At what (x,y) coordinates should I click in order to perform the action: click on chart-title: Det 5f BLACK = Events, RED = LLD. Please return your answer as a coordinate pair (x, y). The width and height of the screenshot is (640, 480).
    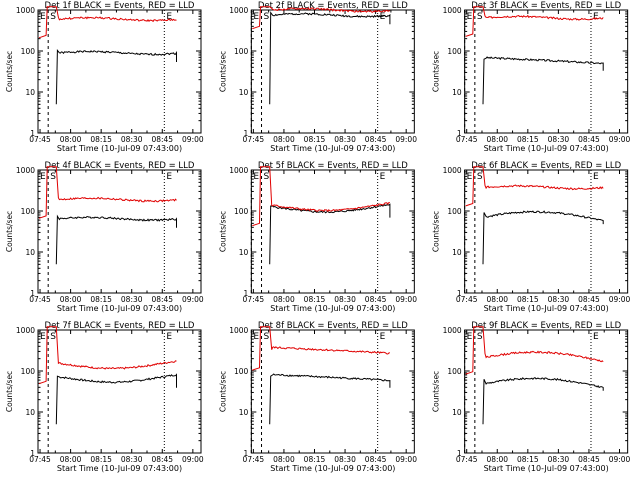
    Looking at the image, I should click on (333, 166).